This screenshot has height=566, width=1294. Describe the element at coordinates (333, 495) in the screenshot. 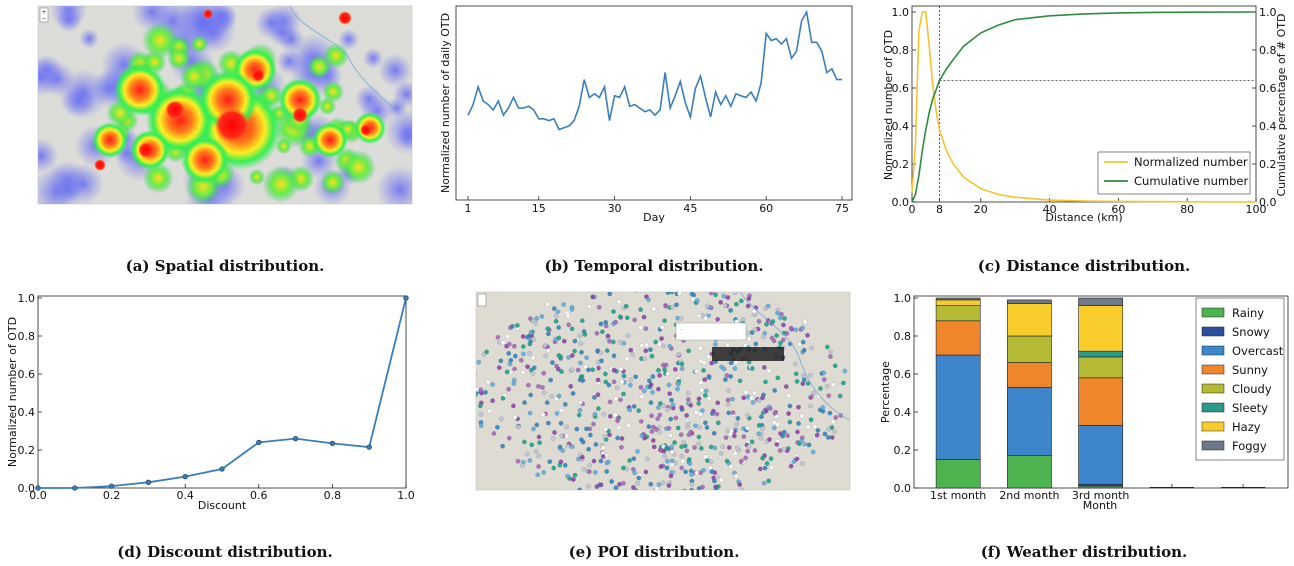

I see `x-tick-label: 0.8` at that location.